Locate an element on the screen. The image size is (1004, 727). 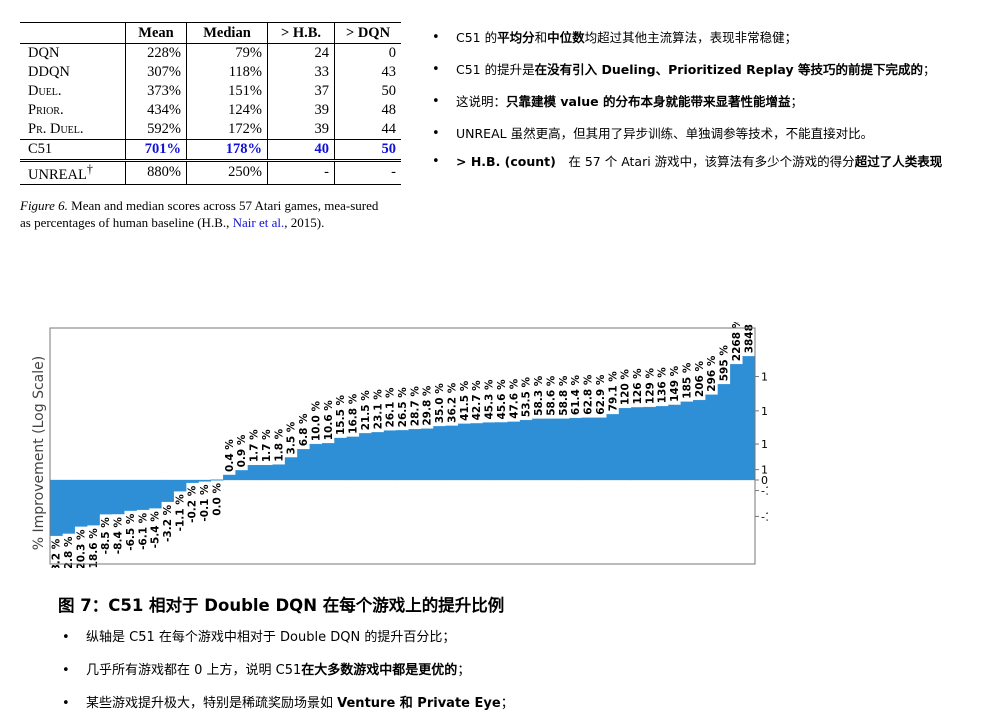
bar-value-label: 41.5 % is located at coordinates (465, 400).